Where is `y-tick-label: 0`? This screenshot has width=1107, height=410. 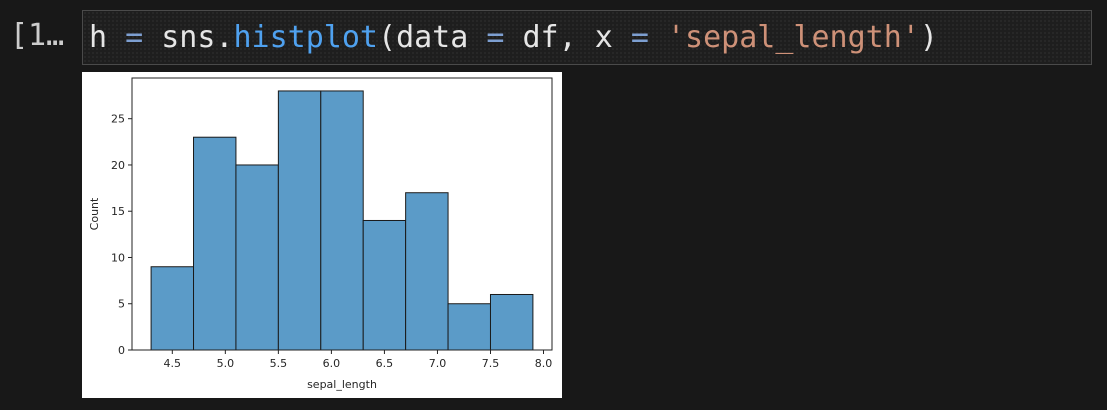
y-tick-label: 0 is located at coordinates (121, 350).